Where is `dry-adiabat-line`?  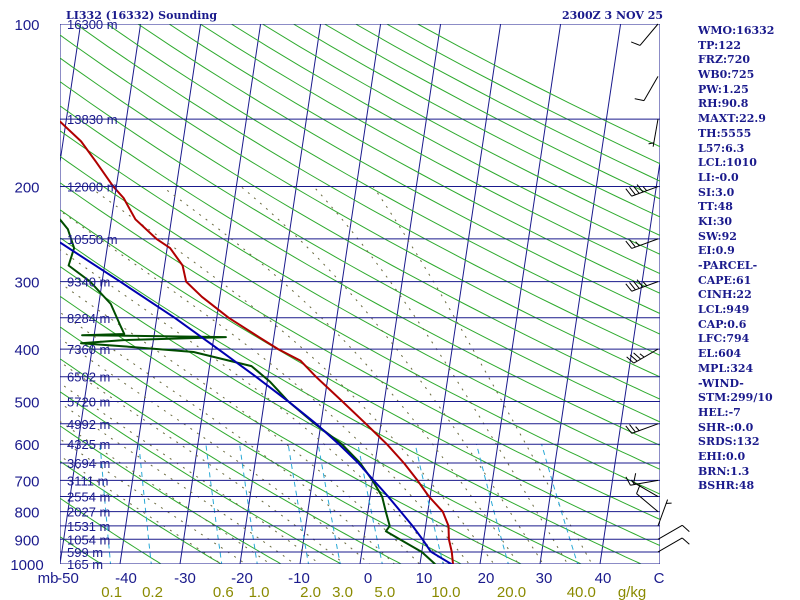 dry-adiabat-line is located at coordinates (201, 477).